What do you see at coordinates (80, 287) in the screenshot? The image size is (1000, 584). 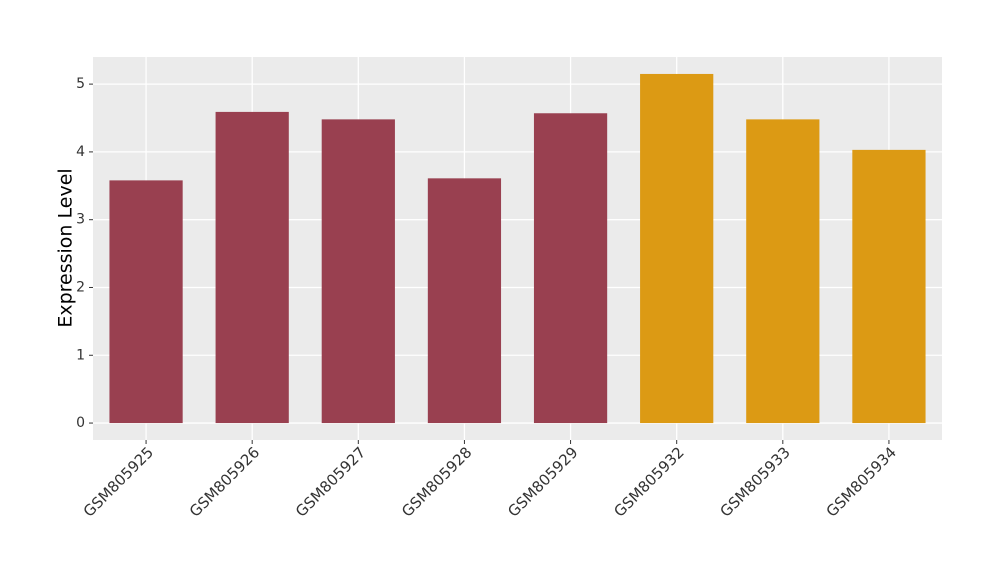 I see `y-tick-label: 2` at bounding box center [80, 287].